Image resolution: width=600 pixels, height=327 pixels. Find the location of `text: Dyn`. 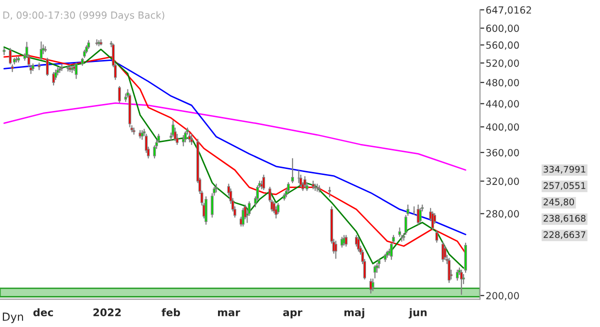

text: Dyn is located at coordinates (13, 318).